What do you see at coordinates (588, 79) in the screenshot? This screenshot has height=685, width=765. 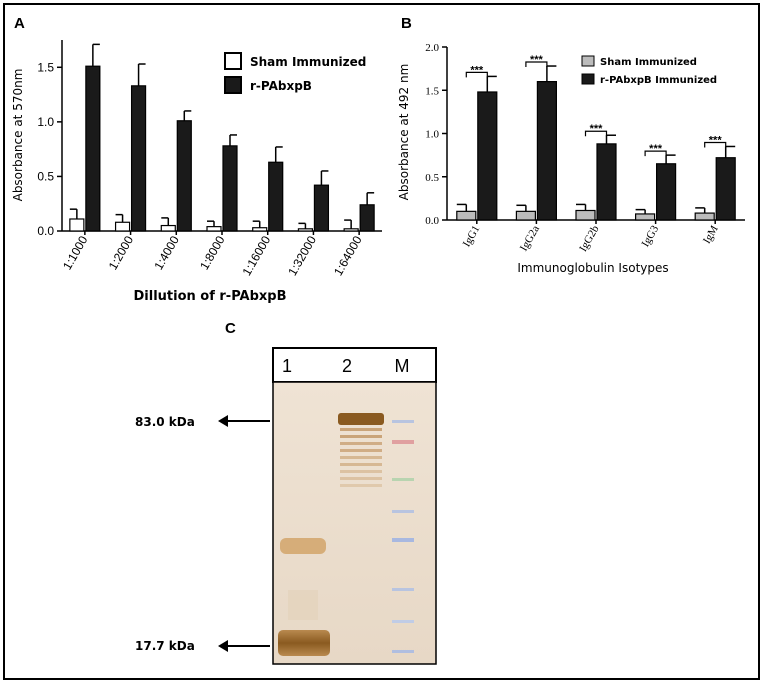 I see `legend-swatch-rpabxpb-b` at bounding box center [588, 79].